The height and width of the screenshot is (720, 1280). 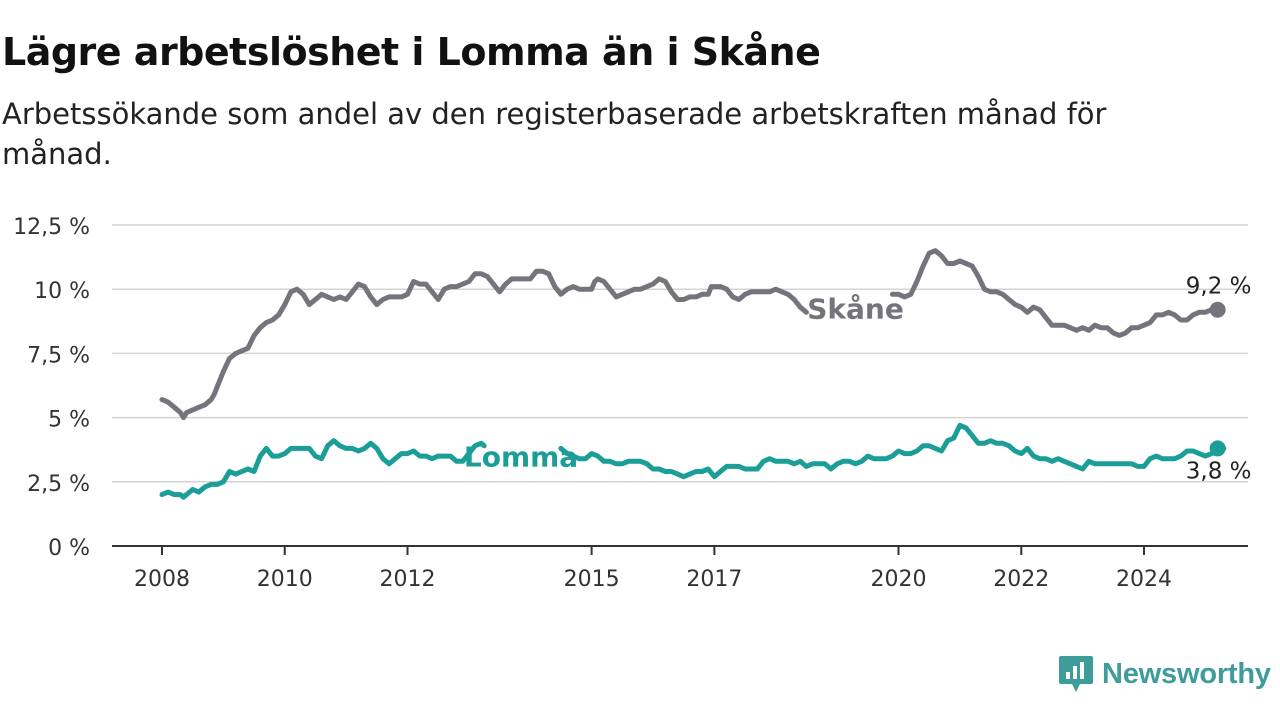 I want to click on end-point-sk-ne, so click(x=1217, y=309).